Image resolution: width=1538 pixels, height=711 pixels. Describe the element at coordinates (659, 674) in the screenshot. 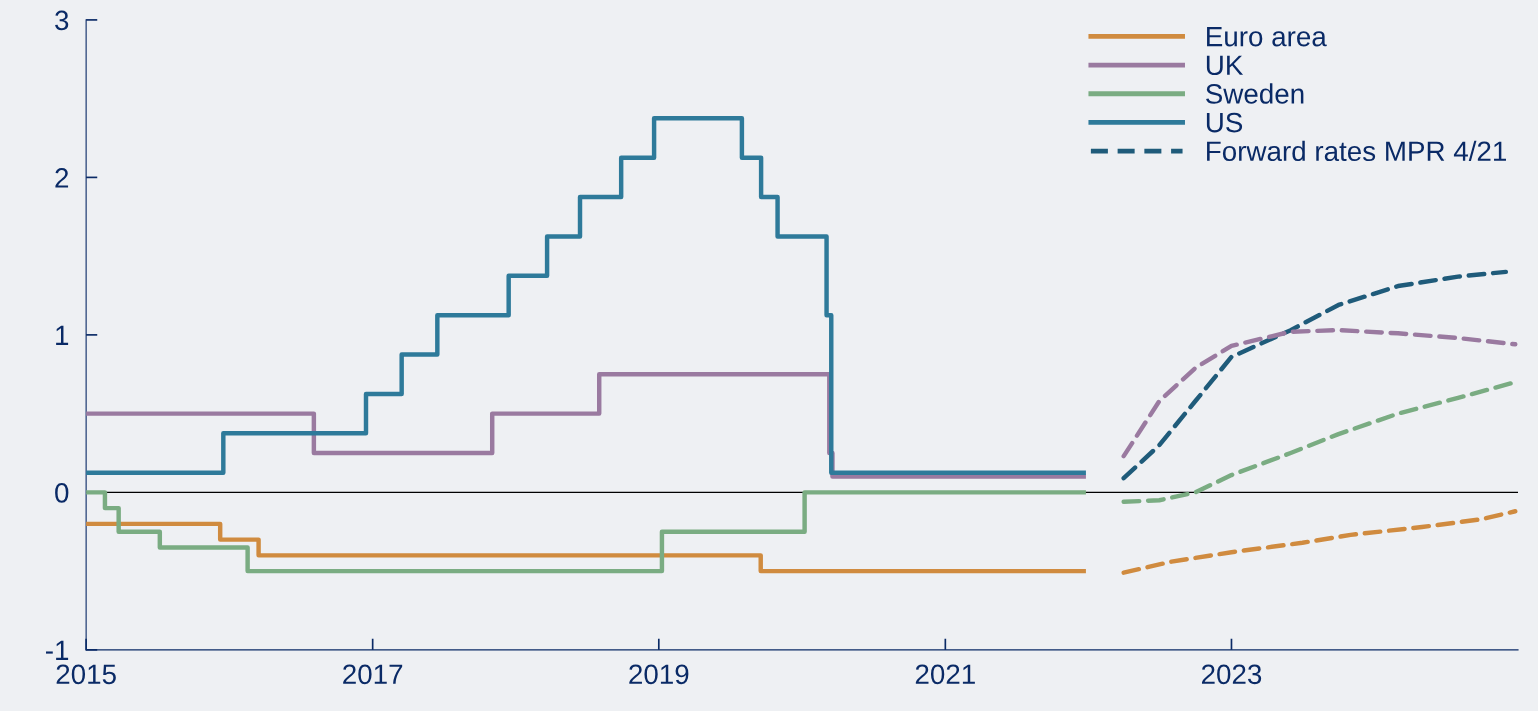

I see `x-tick-label: 2019` at that location.